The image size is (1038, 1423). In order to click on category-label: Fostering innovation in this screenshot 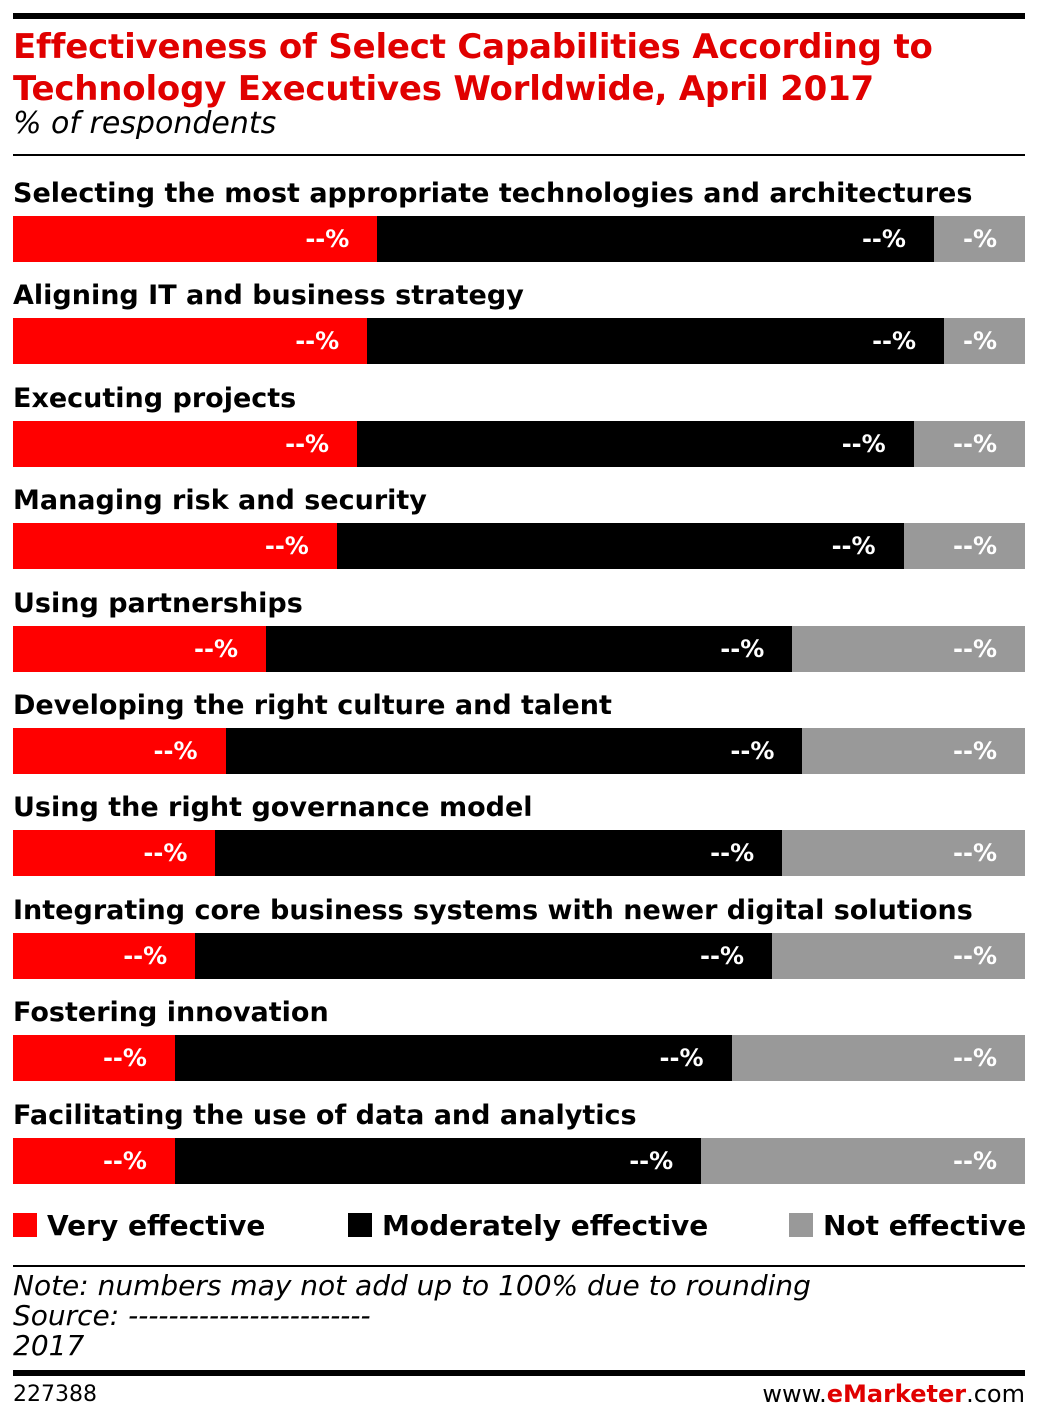, I will do `click(171, 1013)`.